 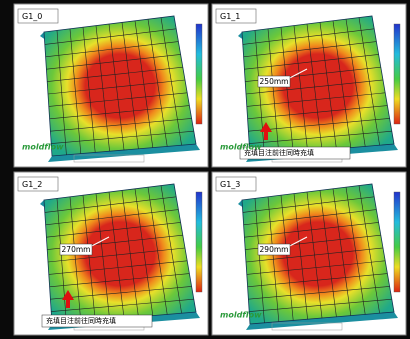 I want to click on panel-title: G1_1, so click(x=230, y=16).